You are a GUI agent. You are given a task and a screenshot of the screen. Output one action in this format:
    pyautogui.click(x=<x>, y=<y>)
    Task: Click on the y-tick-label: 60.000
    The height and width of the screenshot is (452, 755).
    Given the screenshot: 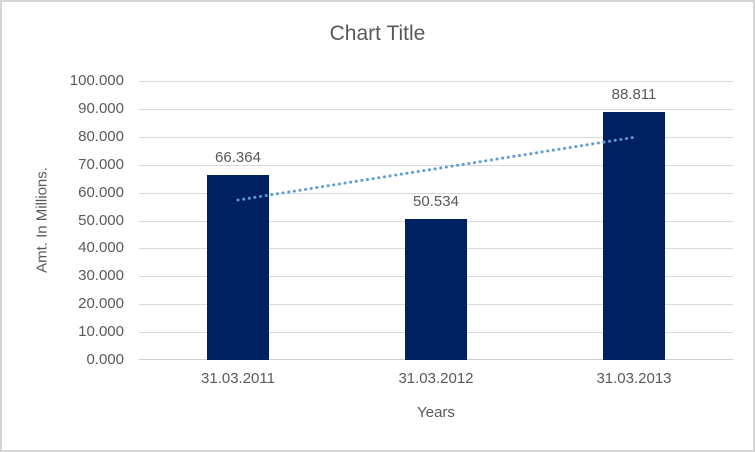 What is the action you would take?
    pyautogui.click(x=101, y=192)
    